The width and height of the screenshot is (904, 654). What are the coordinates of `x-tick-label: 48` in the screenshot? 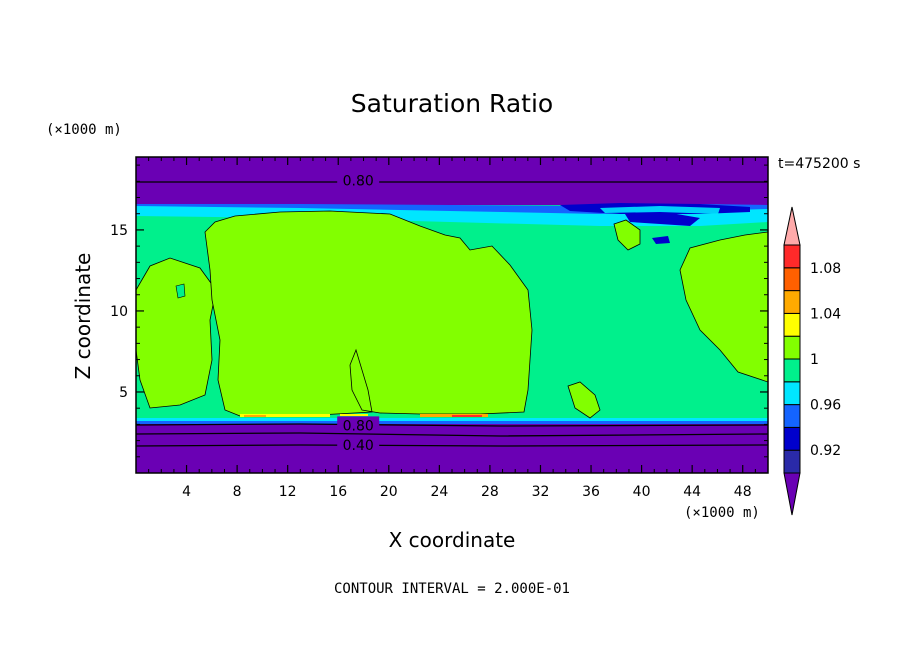 It's located at (743, 492).